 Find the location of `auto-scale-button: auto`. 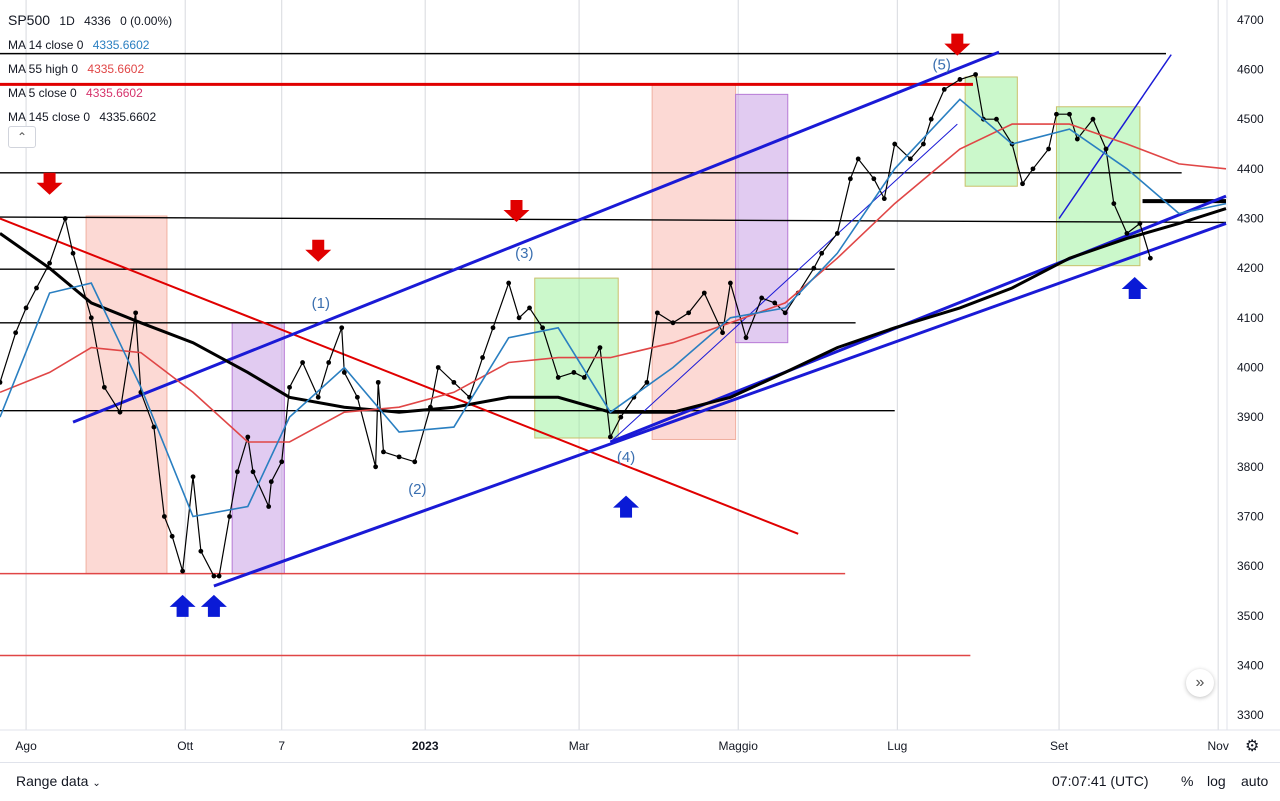

auto-scale-button: auto is located at coordinates (1255, 781).